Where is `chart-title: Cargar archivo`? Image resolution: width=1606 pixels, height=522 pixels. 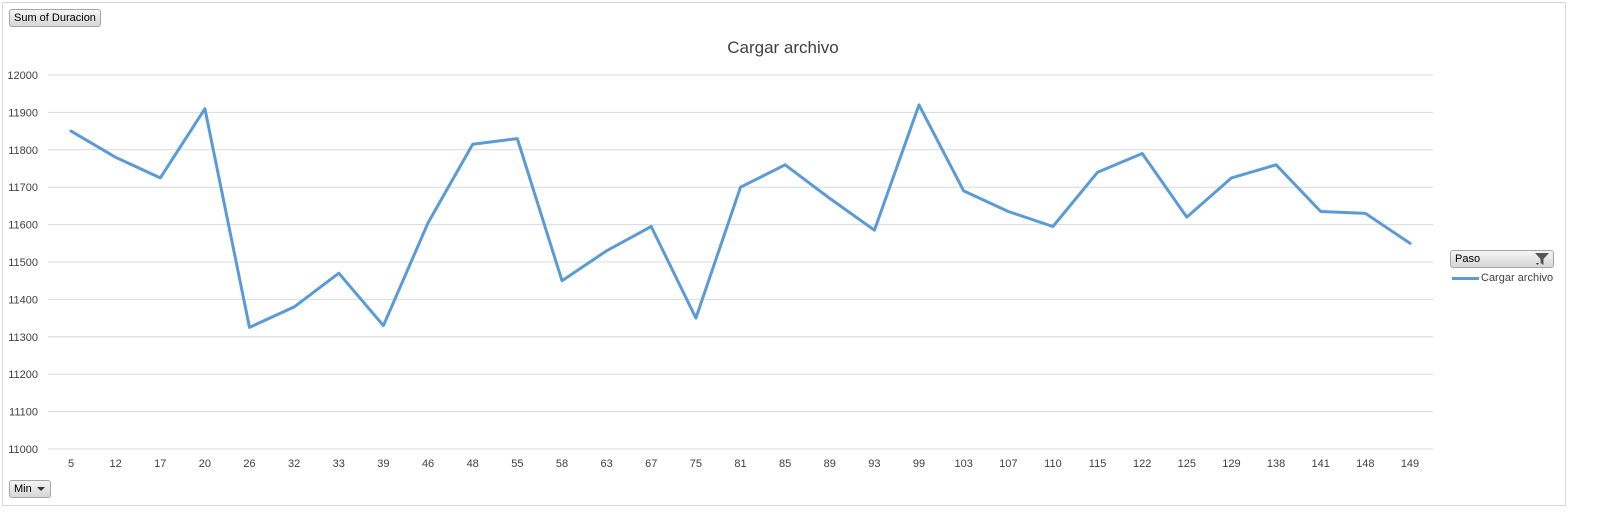
chart-title: Cargar archivo is located at coordinates (783, 47).